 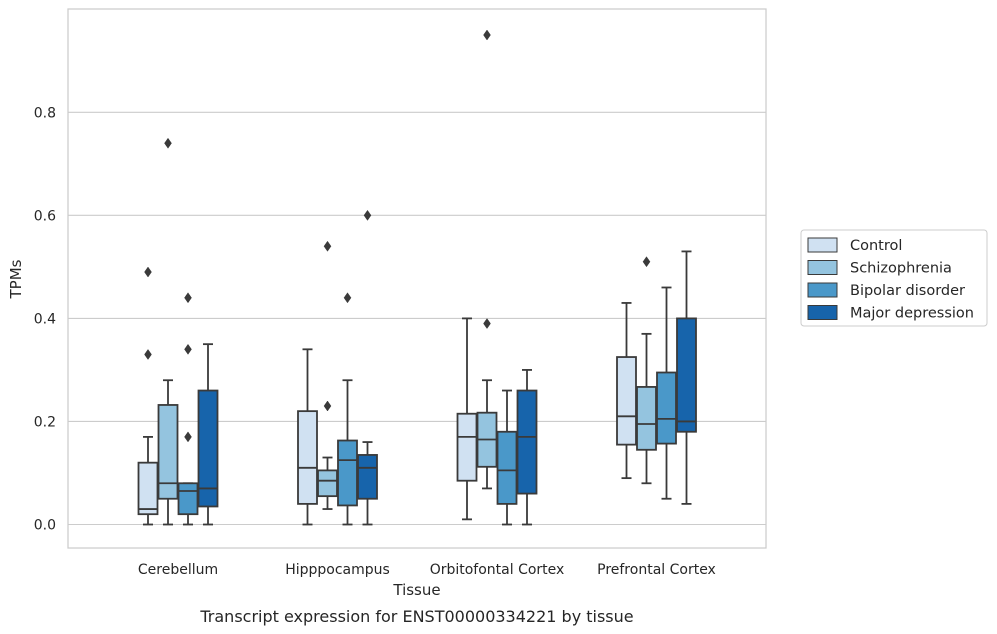 I want to click on x-tick-label: Hipppocampus, so click(x=337, y=570).